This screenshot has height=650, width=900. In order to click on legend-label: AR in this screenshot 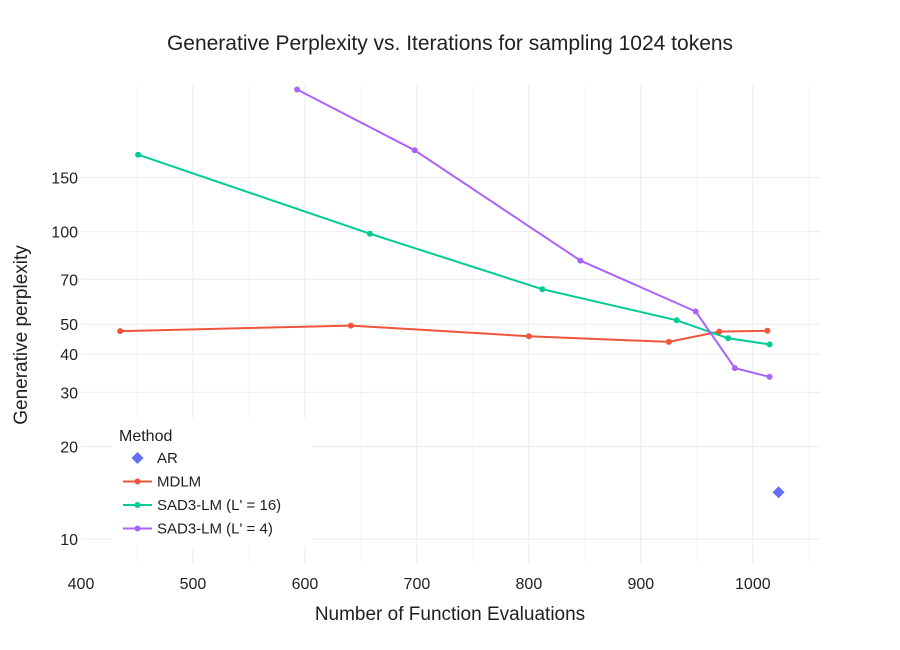, I will do `click(167, 458)`.